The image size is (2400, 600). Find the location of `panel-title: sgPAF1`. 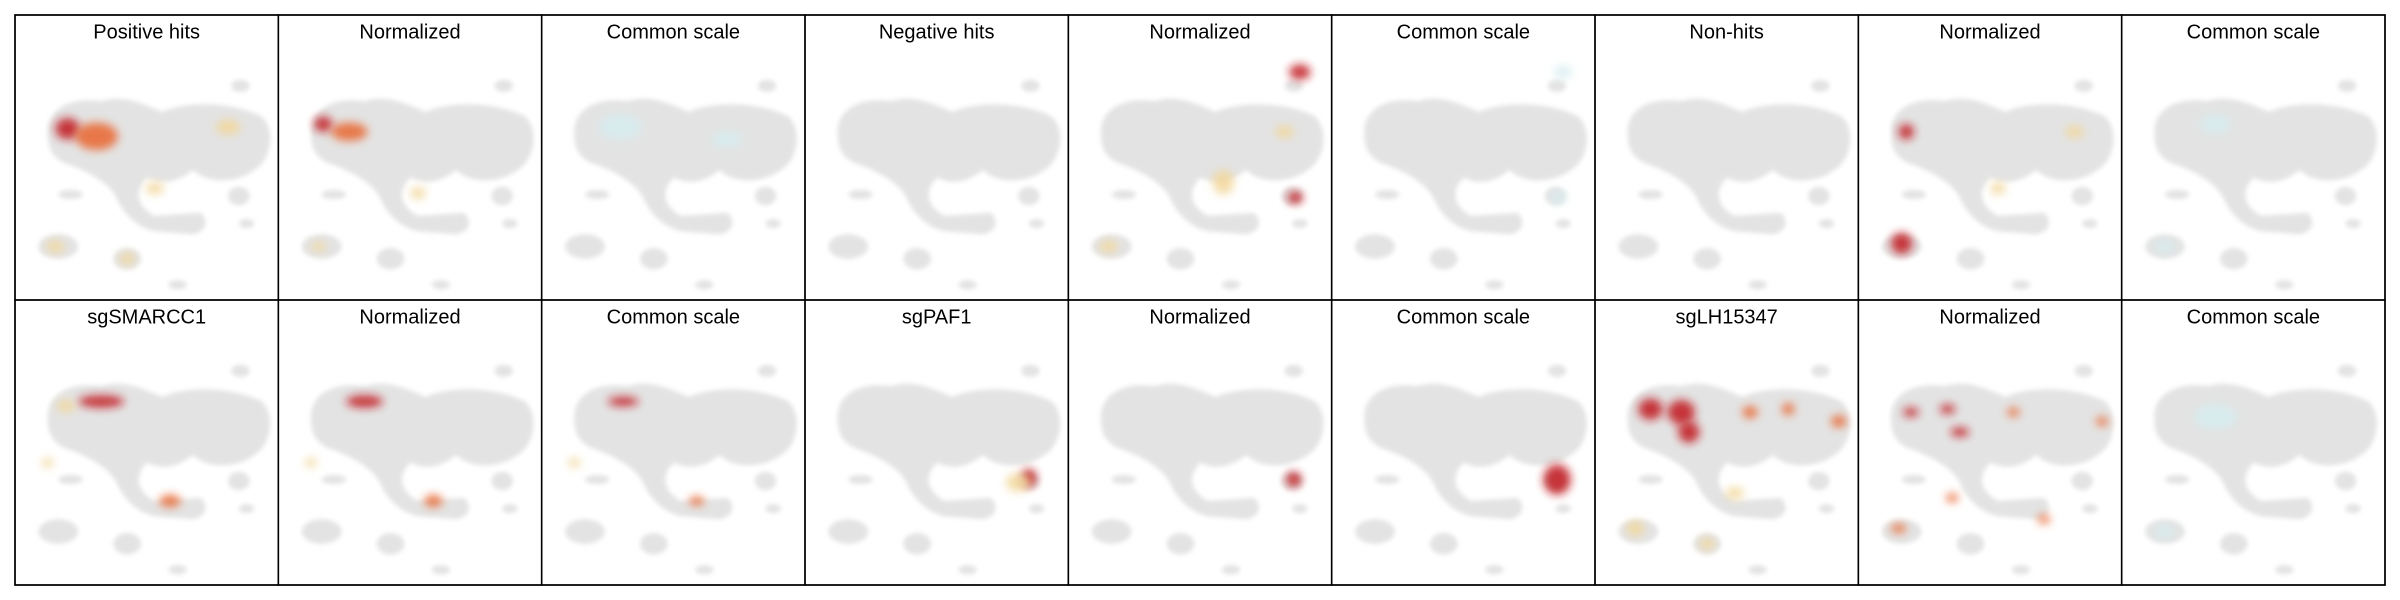

panel-title: sgPAF1 is located at coordinates (937, 317).